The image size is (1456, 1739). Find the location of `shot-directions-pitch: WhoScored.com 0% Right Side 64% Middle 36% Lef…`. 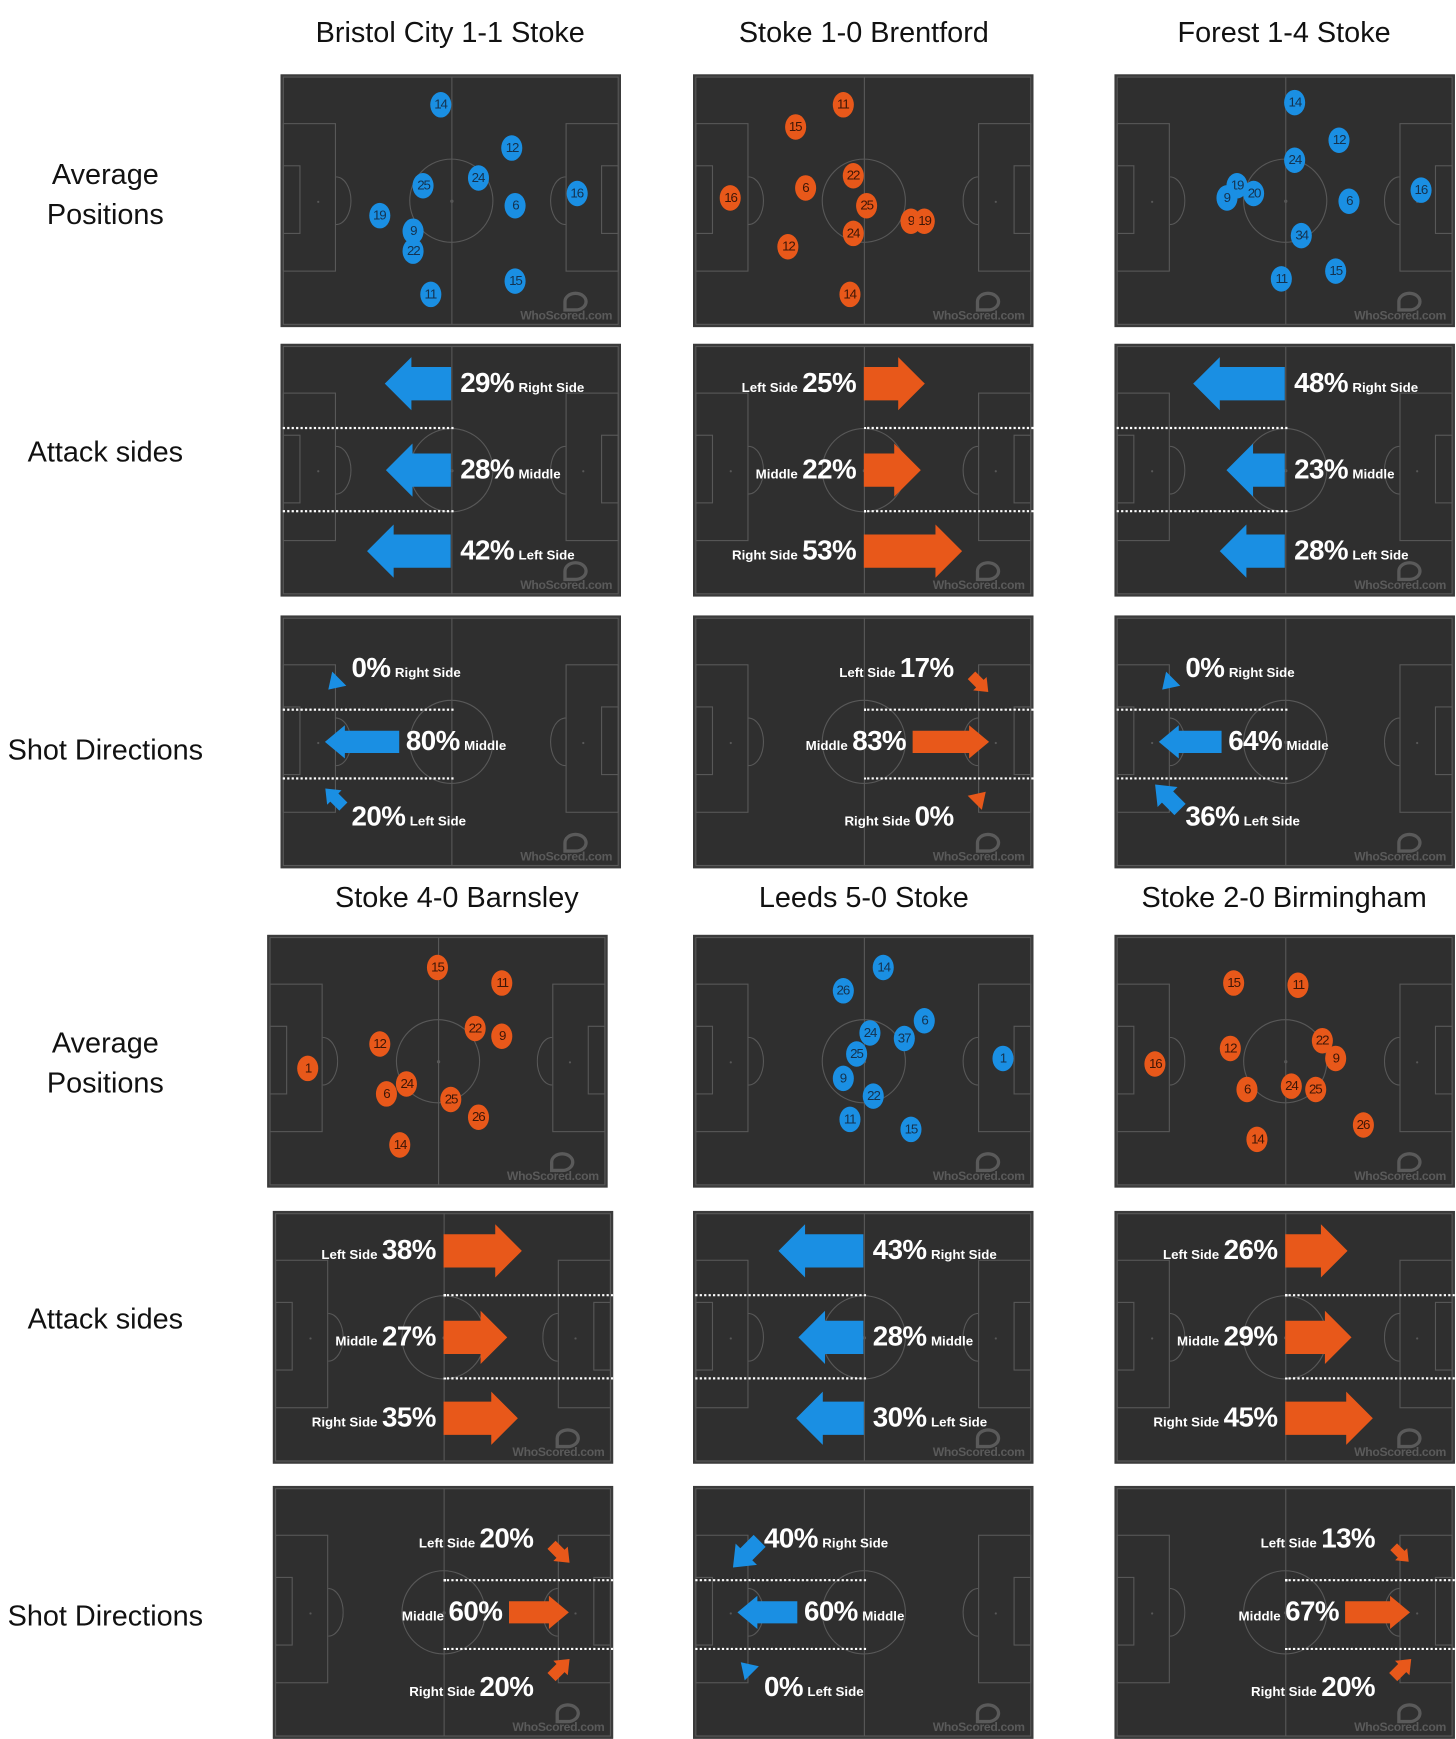

shot-directions-pitch: WhoScored.com 0% Right Side 64% Middle 36% Lef… is located at coordinates (1284, 742).